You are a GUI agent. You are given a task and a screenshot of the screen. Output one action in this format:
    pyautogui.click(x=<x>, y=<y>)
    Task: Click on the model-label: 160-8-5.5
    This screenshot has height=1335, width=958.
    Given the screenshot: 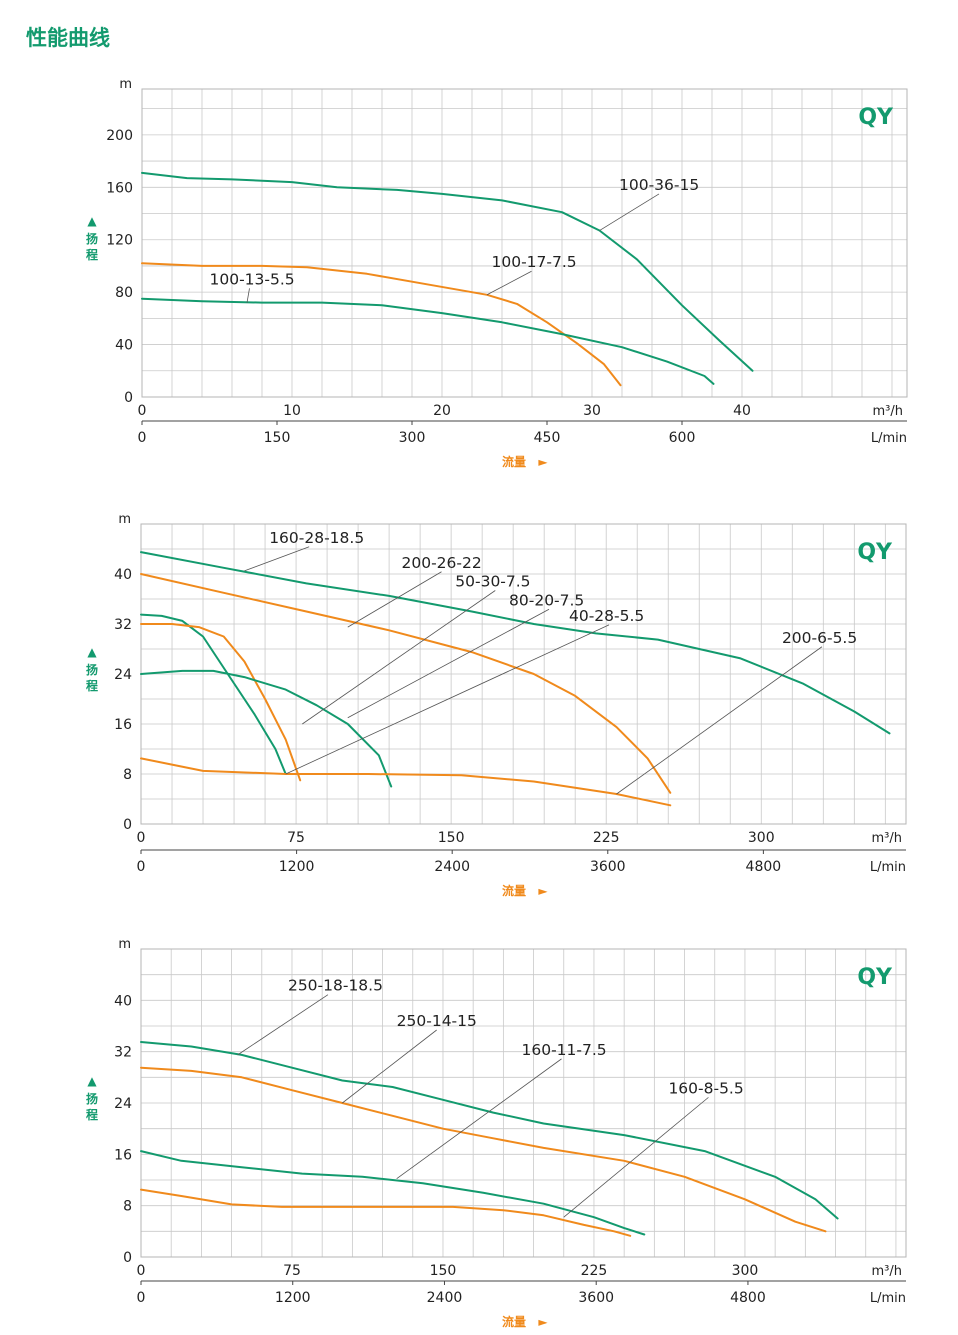 What is the action you would take?
    pyautogui.click(x=705, y=1088)
    